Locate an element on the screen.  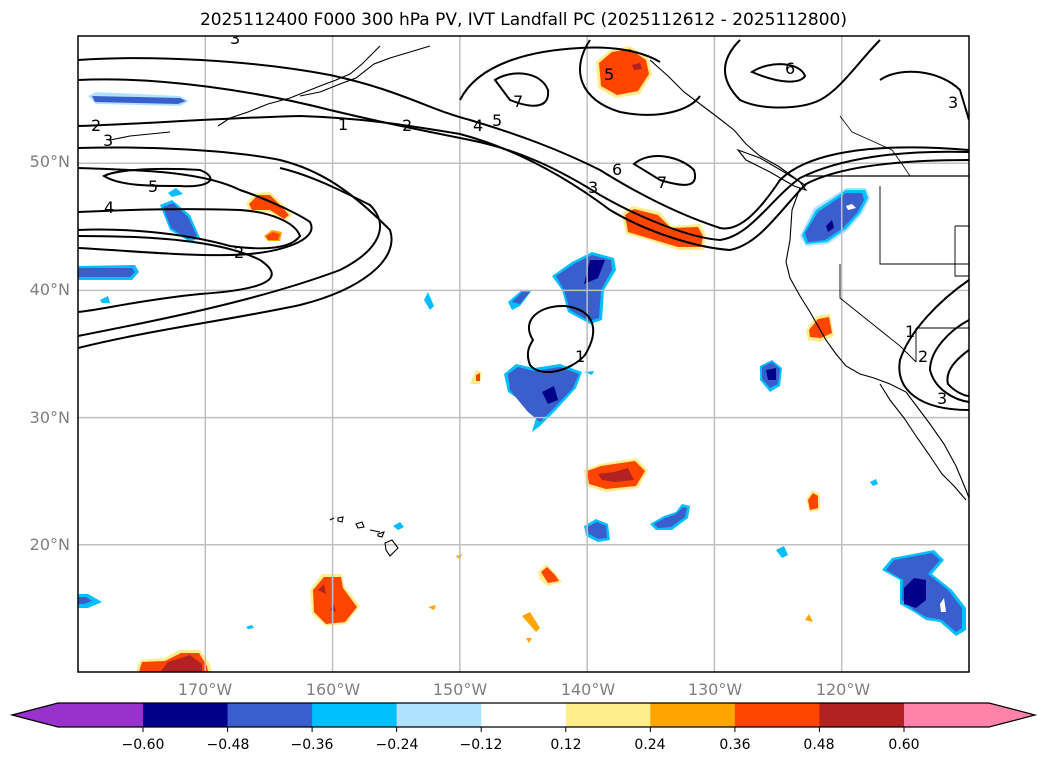
colorbar is located at coordinates (523, 717).